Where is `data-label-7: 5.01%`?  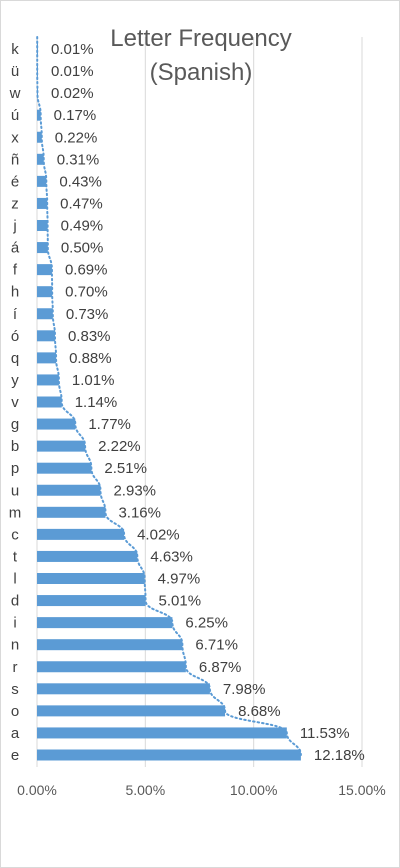
data-label-7: 5.01% is located at coordinates (180, 601).